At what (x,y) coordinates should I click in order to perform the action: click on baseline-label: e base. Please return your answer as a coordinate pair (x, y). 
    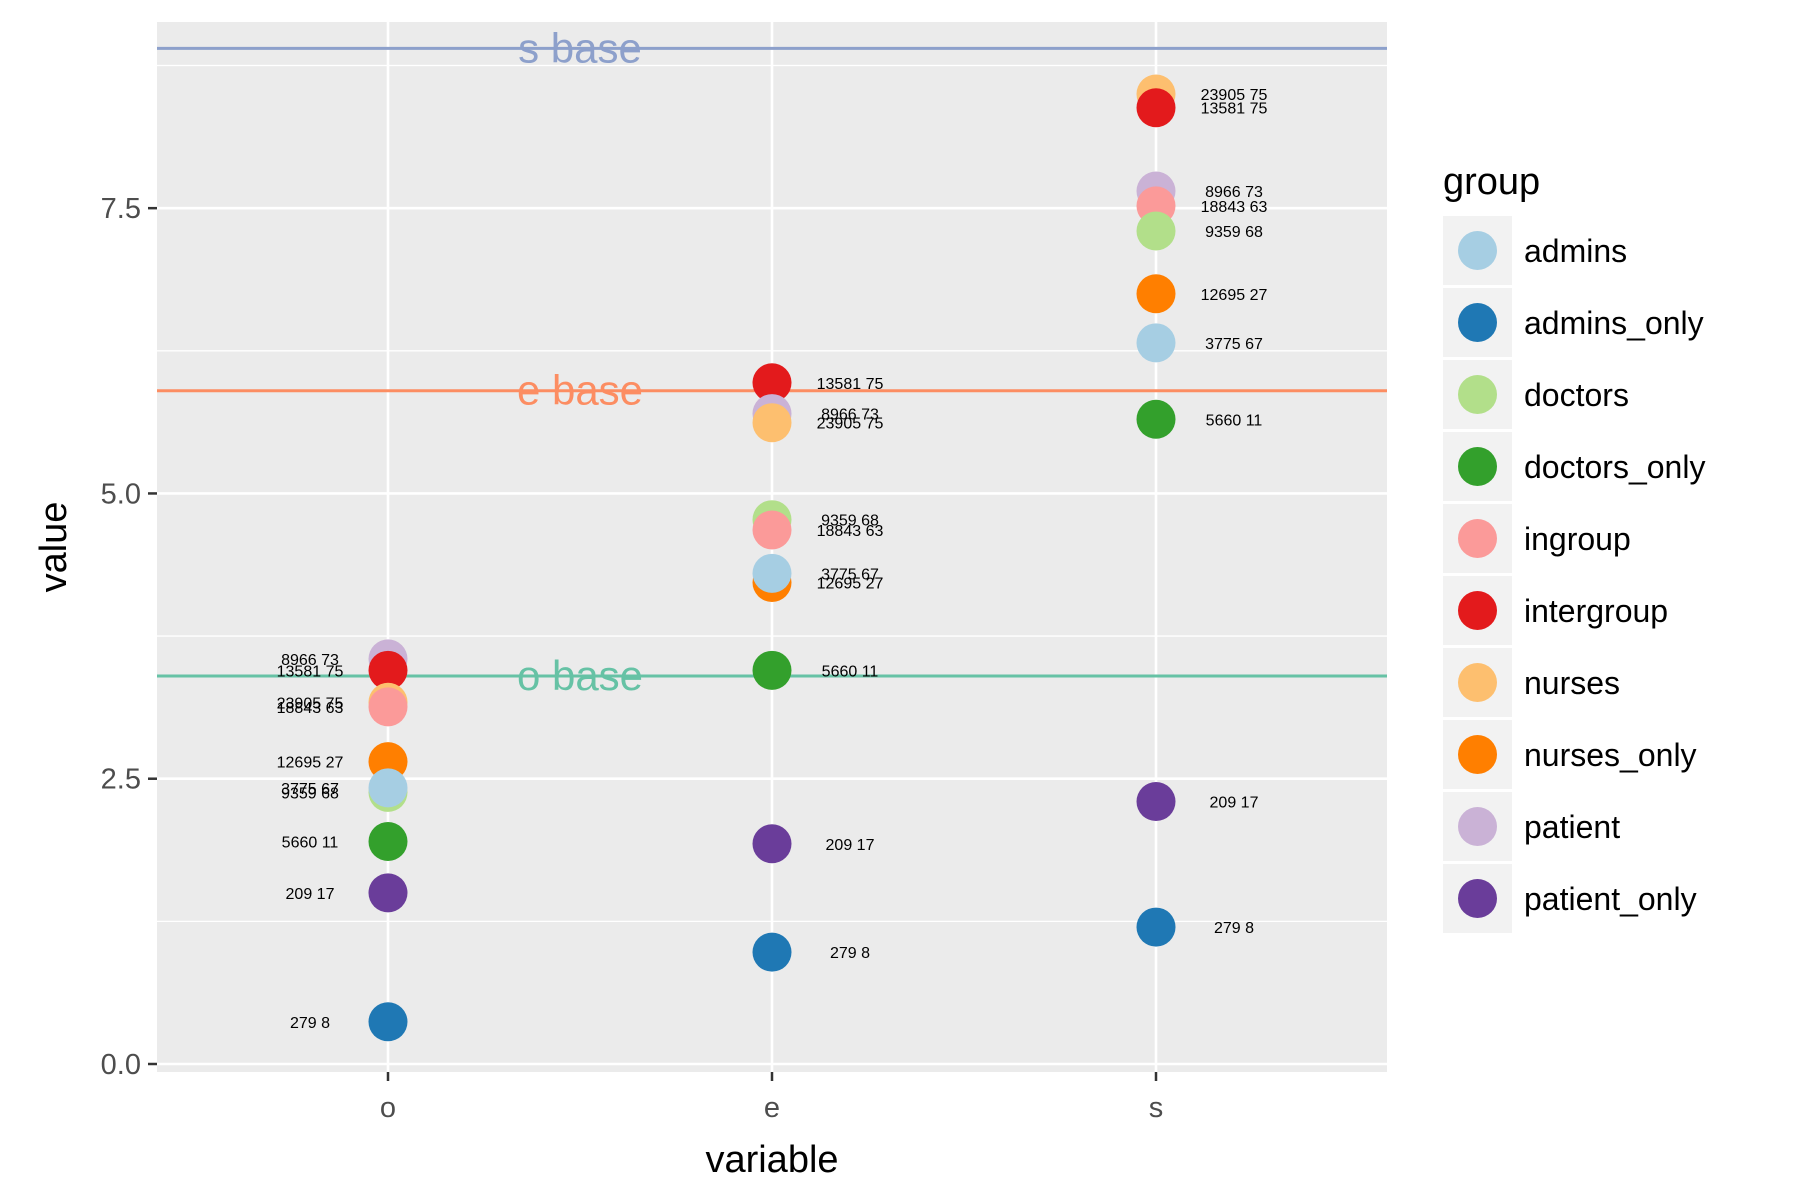
    Looking at the image, I should click on (580, 390).